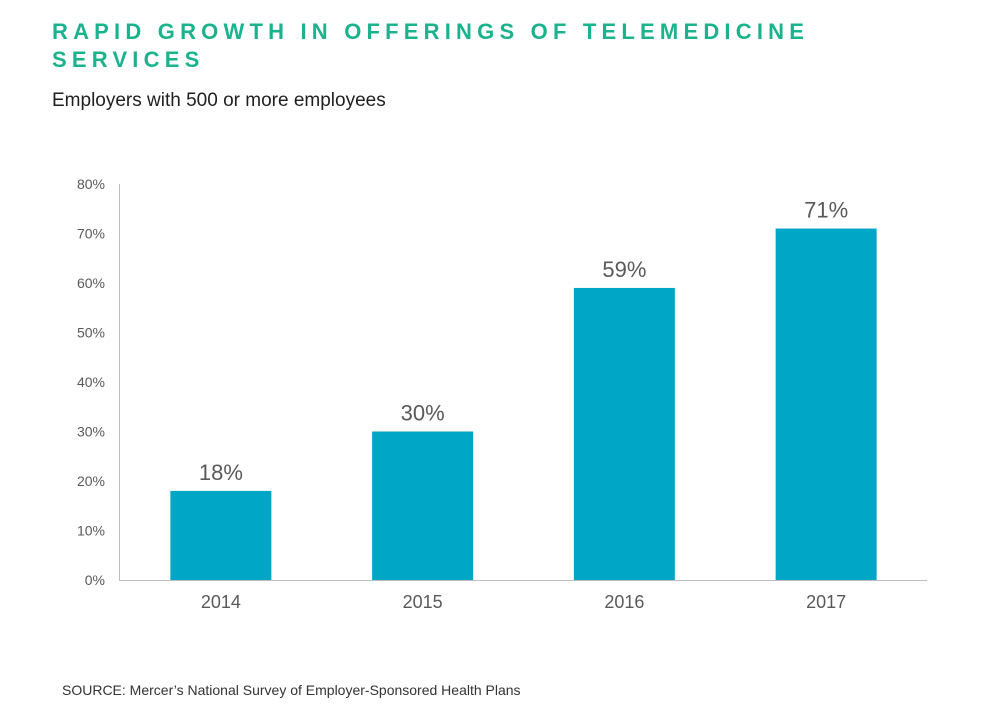 The width and height of the screenshot is (1008, 720). Describe the element at coordinates (91, 184) in the screenshot. I see `y-tick-label: 80%` at that location.